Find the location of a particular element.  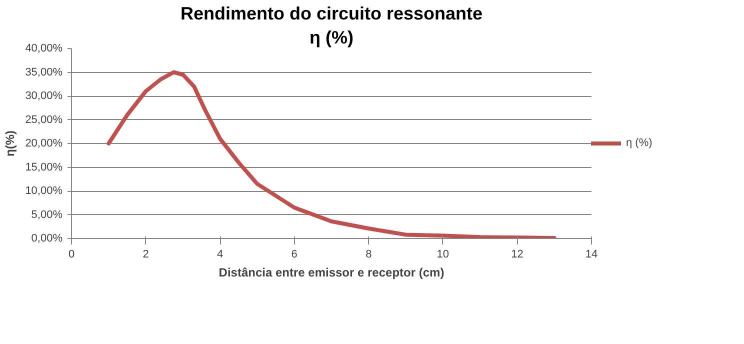

y-tick-label: 25,00% is located at coordinates (44, 120).